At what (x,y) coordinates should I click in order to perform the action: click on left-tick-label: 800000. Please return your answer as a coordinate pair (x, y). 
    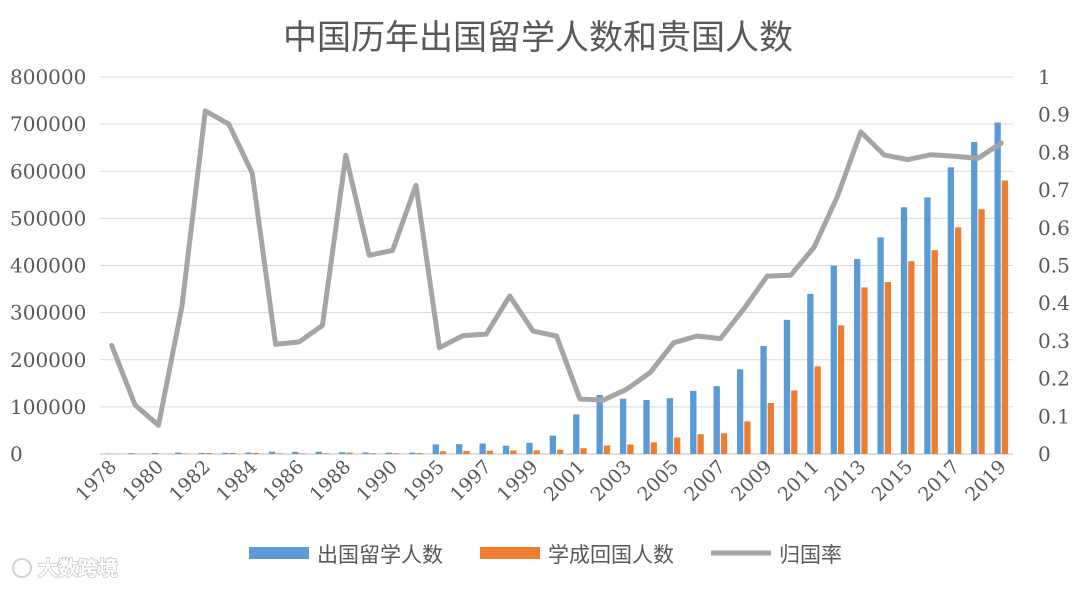
    Looking at the image, I should click on (48, 77).